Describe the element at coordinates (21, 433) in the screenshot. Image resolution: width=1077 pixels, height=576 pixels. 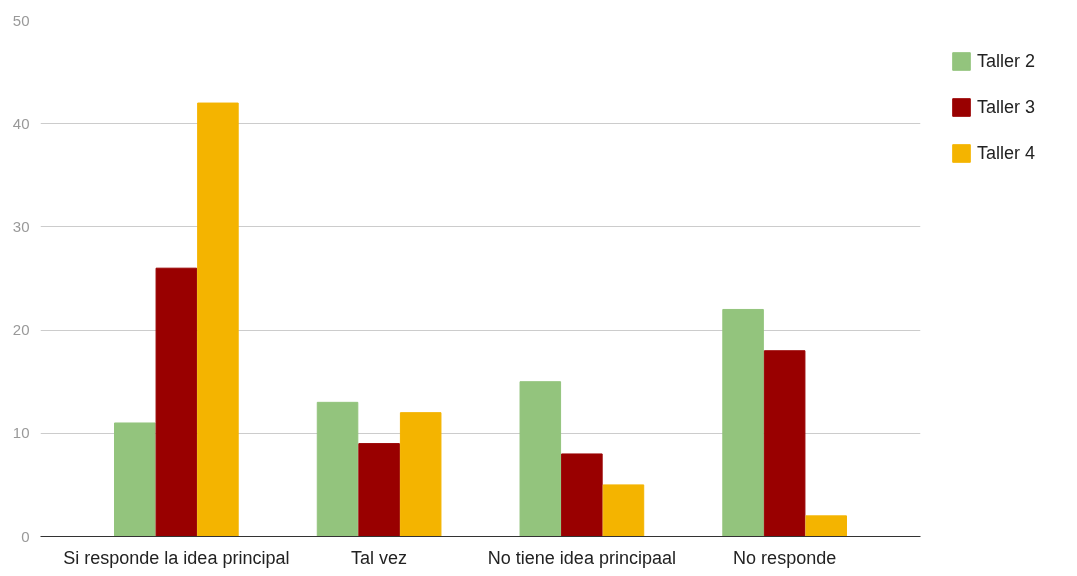
I see `y-tick-label: 10` at that location.